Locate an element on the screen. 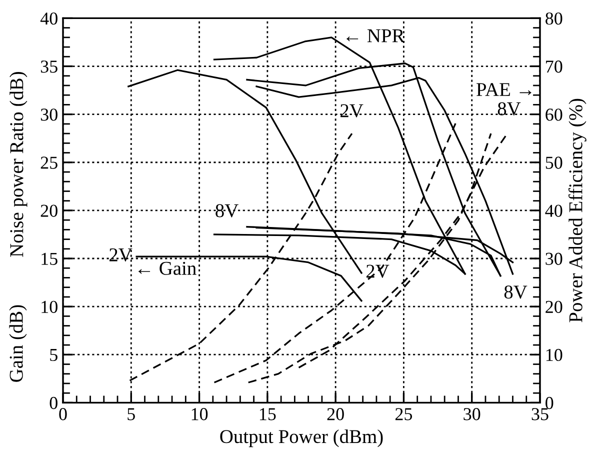 This screenshot has height=455, width=600. y2-tick-label: 70 is located at coordinates (554, 66).